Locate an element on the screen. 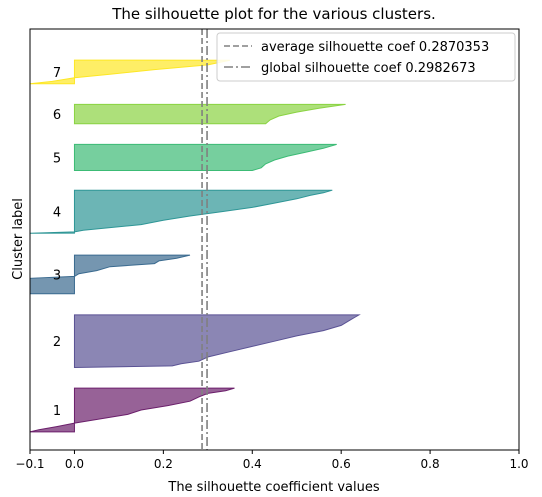 Image resolution: width=542 pixels, height=497 pixels. x-tick-label: 1.0 is located at coordinates (518, 464).